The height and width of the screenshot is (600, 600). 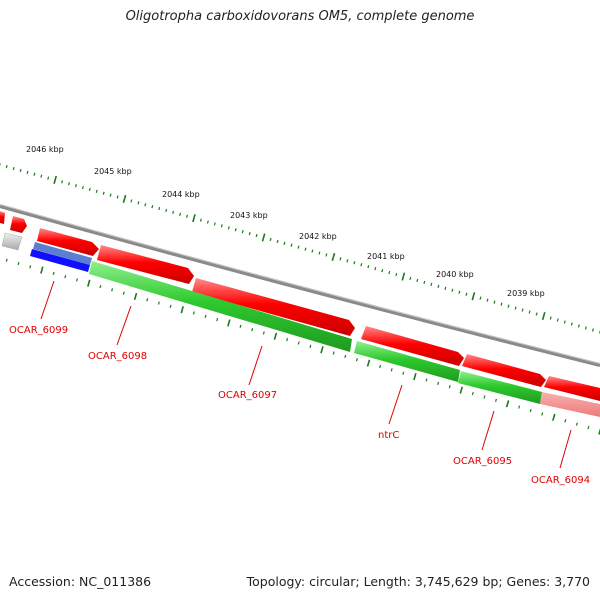 What do you see at coordinates (247, 395) in the screenshot?
I see `gene-label-ocar-6097: OCAR_6097` at bounding box center [247, 395].